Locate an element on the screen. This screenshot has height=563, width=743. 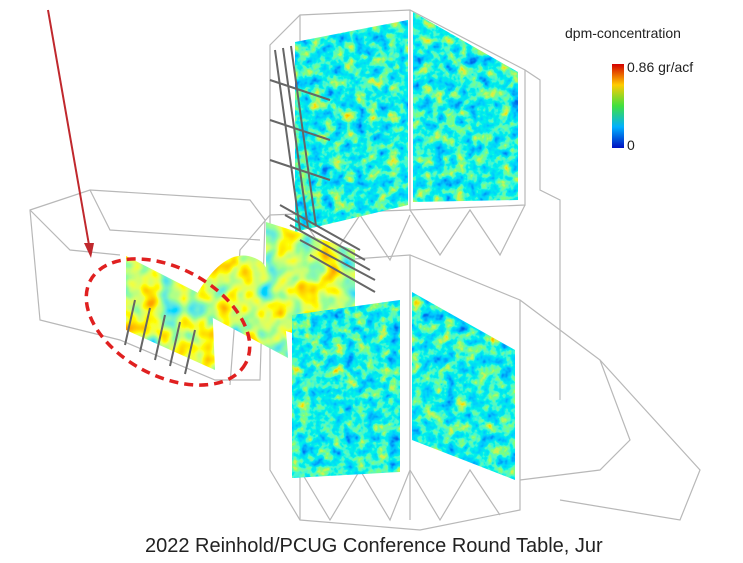
legend: dpm-concentration 0.86 gr/acf 0 is located at coordinates (629, 89).